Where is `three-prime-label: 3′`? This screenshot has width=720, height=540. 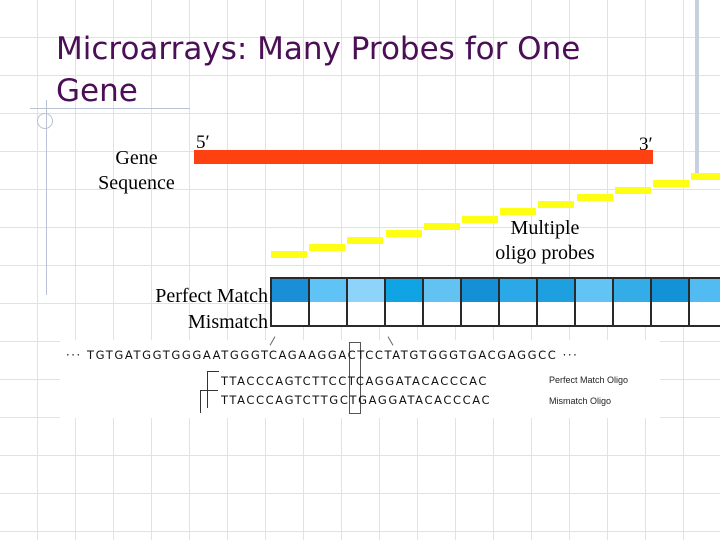
three-prime-label: 3′ is located at coordinates (646, 144).